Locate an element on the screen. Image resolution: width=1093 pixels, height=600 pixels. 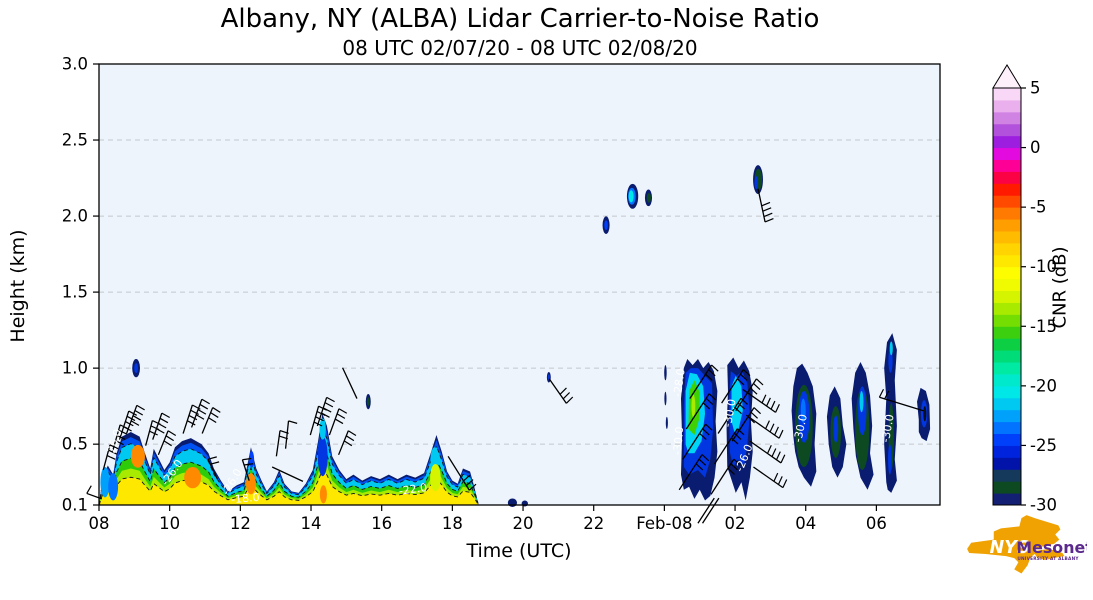
nys-mesonet-logo: NYS Mesonet UNIVERSITY AT ALBANY is located at coordinates (1027, 544).